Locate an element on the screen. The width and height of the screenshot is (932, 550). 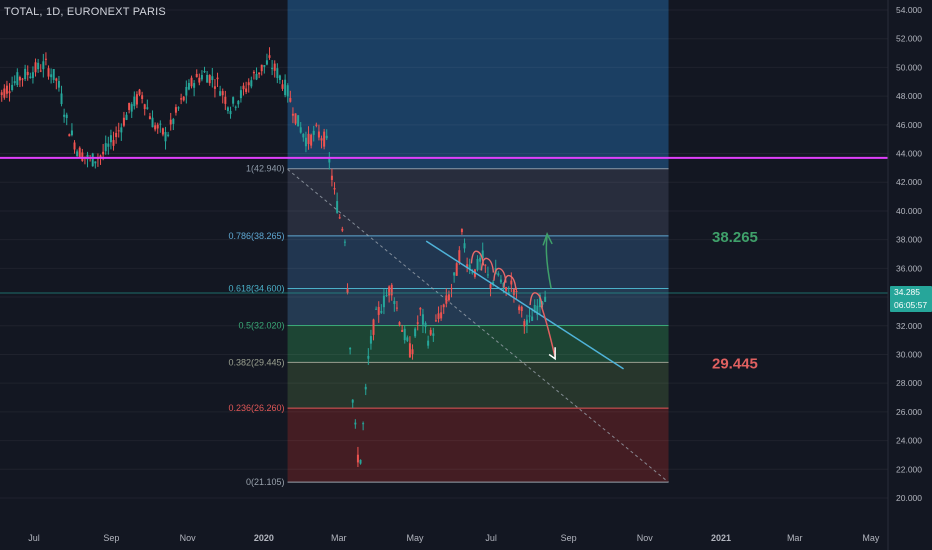
x-tick-label: May is located at coordinates (871, 538).